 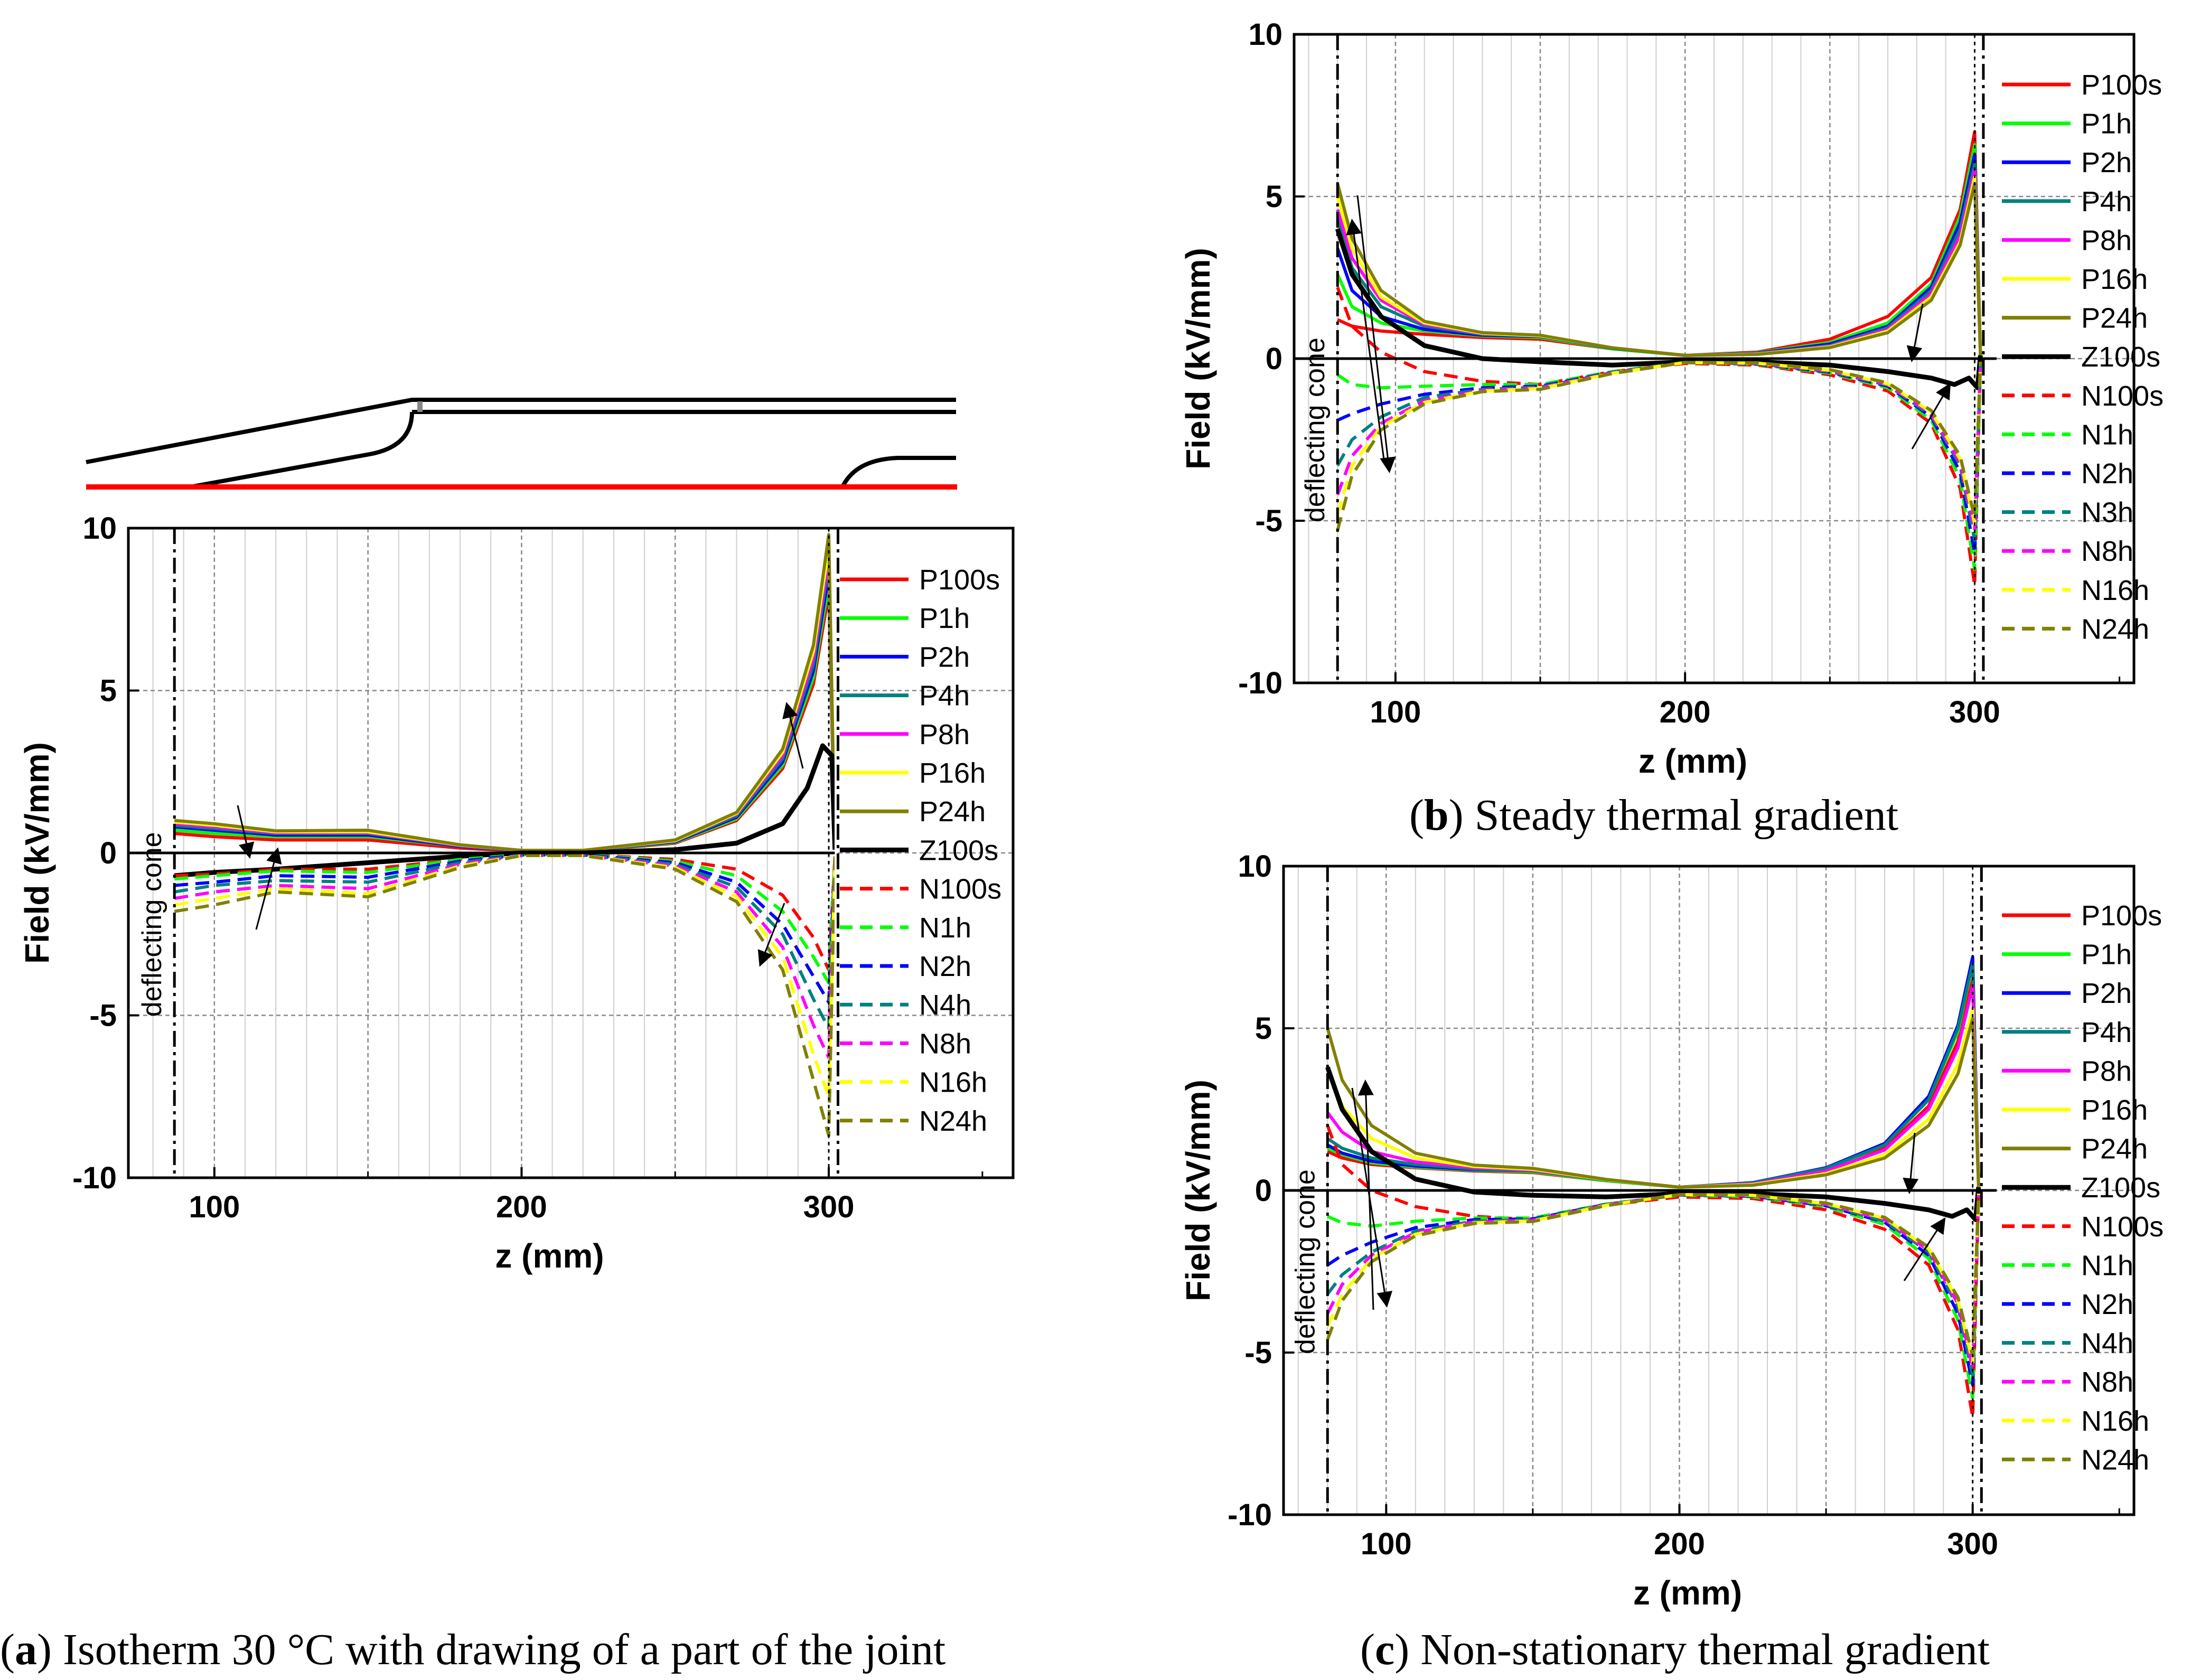 I want to click on deflector-profile, so click(x=302, y=450).